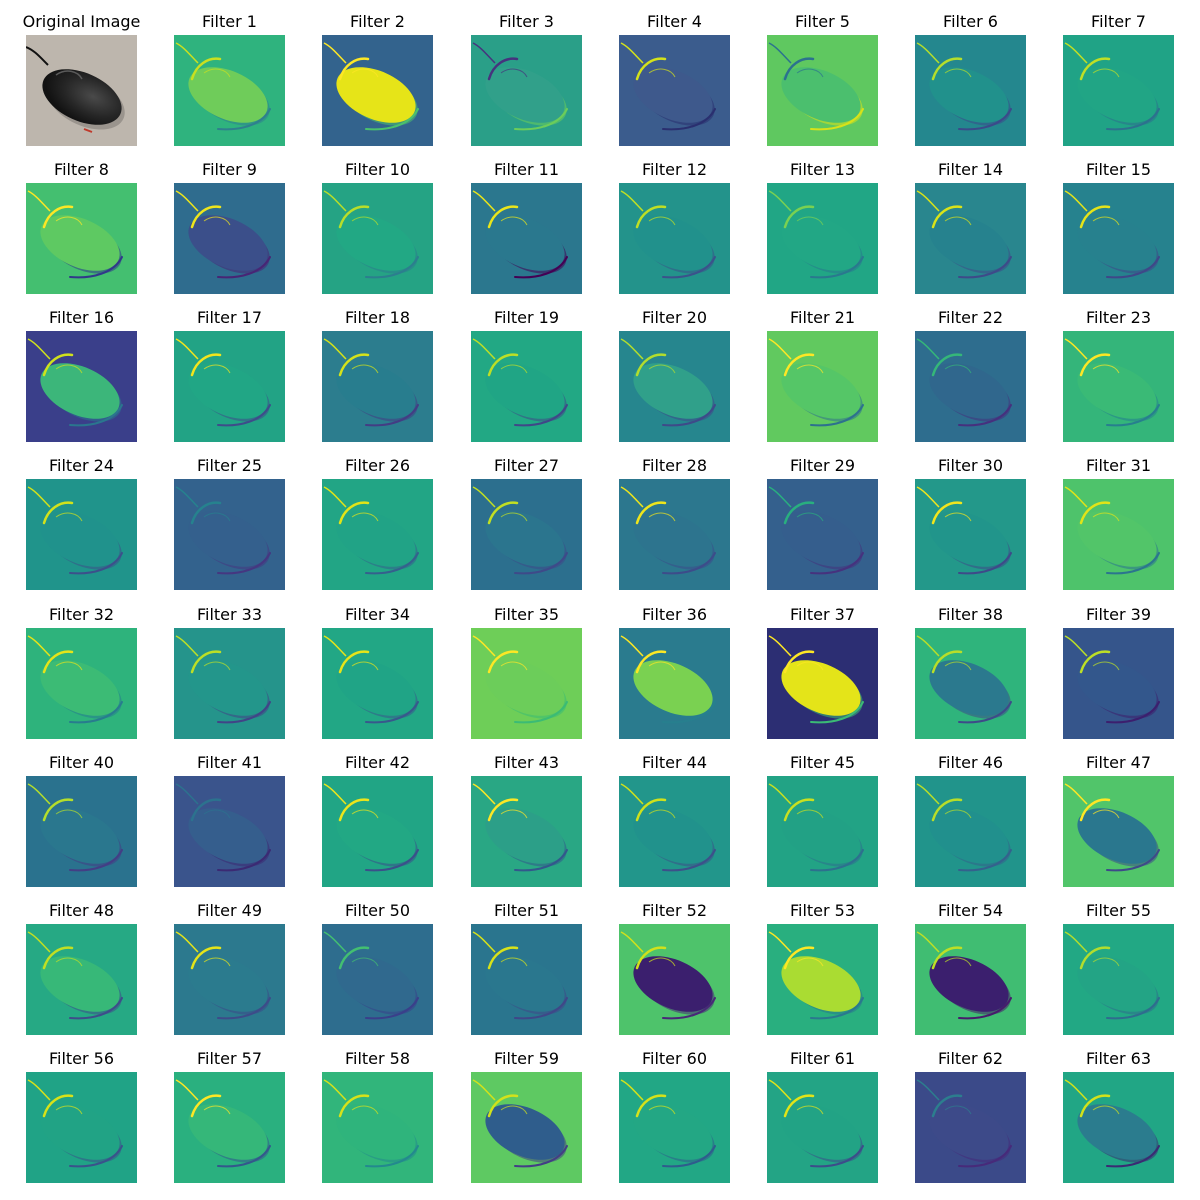 This screenshot has width=1200, height=1200. I want to click on filter-panel: Filter 26, so click(377, 523).